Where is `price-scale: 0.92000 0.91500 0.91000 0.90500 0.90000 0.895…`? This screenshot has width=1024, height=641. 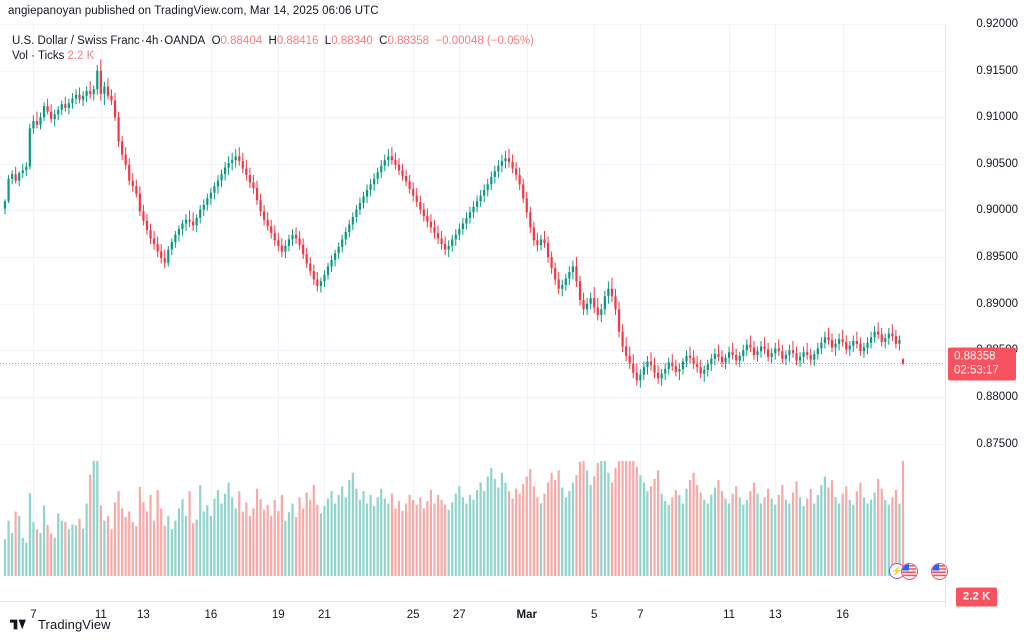
price-scale: 0.92000 0.91500 0.91000 0.90500 0.90000 0.895… is located at coordinates (984, 312).